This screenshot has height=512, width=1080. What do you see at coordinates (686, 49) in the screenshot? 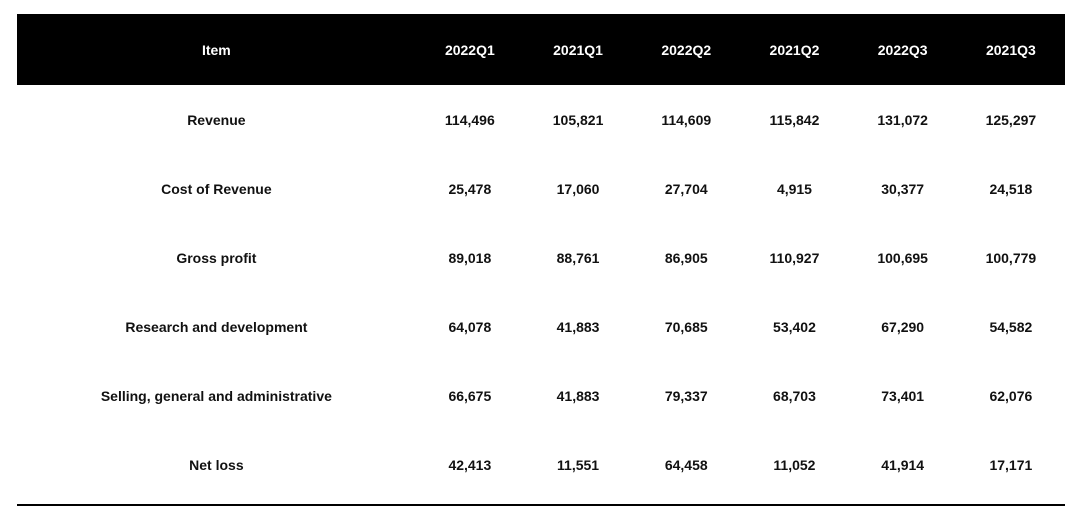
I see `header-cell-2022q2: 2022Q2` at bounding box center [686, 49].